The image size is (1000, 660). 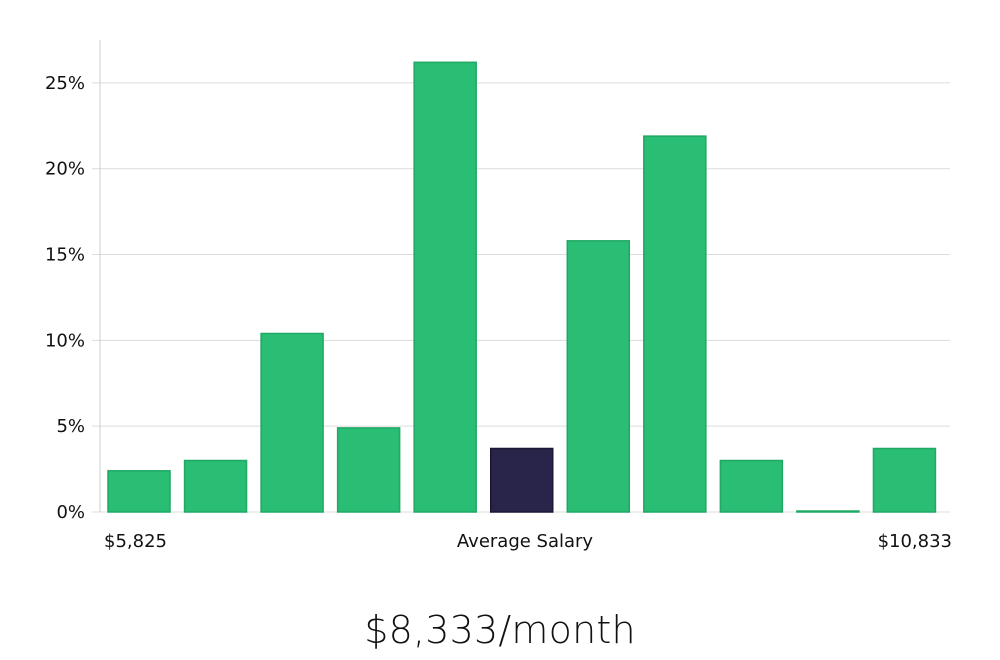 I want to click on y-tick-label: 0%, so click(x=70, y=512).